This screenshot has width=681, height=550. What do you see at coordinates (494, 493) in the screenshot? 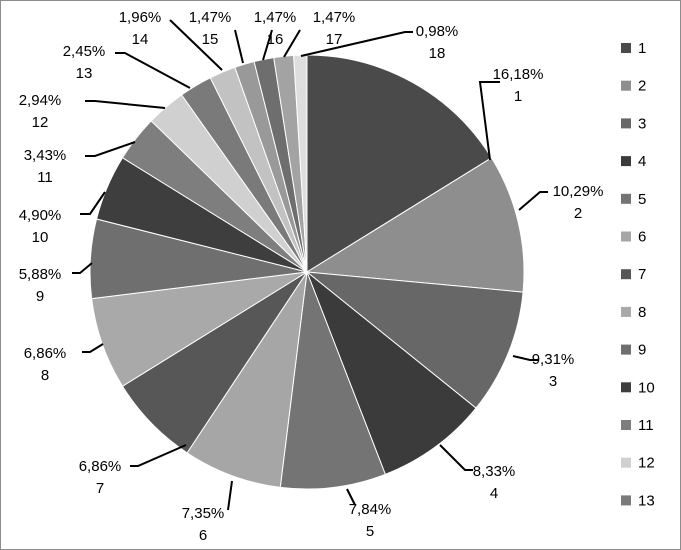
I see `data-label-category-4: 4` at bounding box center [494, 493].